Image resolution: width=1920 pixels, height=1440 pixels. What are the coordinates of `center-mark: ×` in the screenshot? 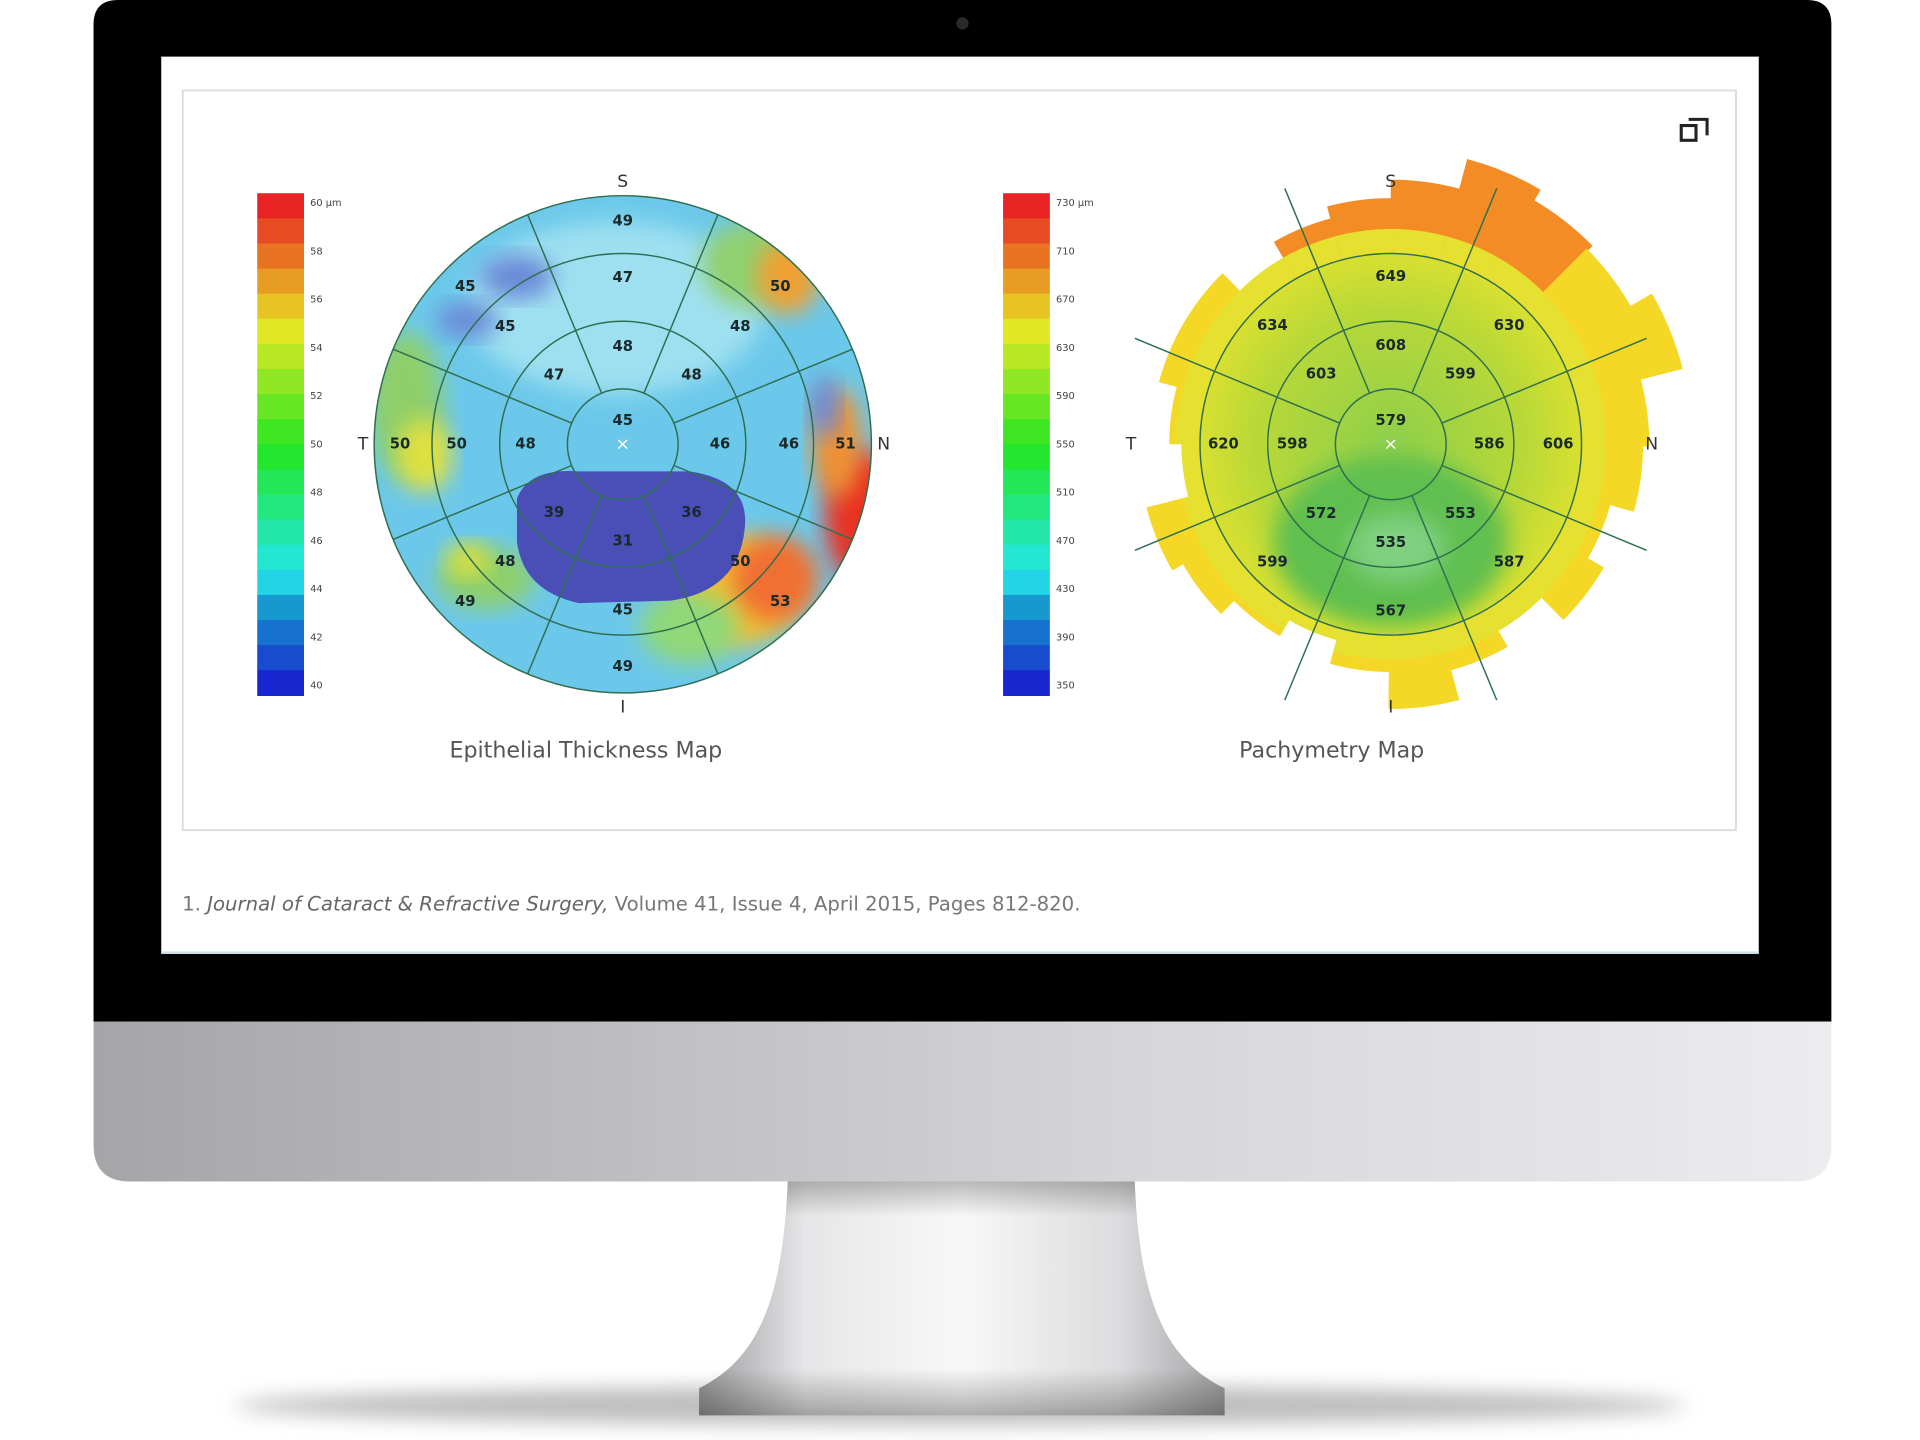 It's located at (1391, 444).